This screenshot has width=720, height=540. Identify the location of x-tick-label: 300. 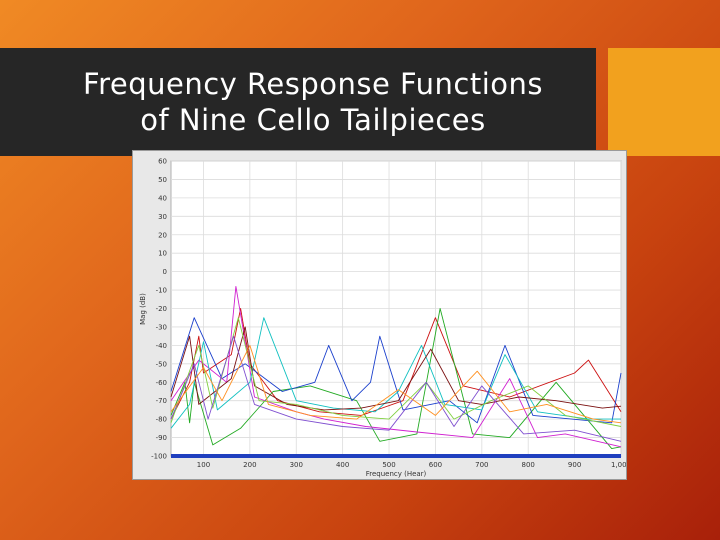
(296, 465).